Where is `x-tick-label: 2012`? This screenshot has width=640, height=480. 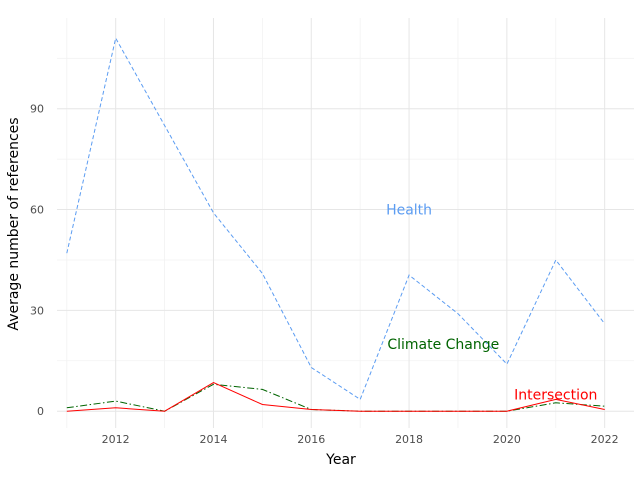
x-tick-label: 2012 is located at coordinates (116, 439).